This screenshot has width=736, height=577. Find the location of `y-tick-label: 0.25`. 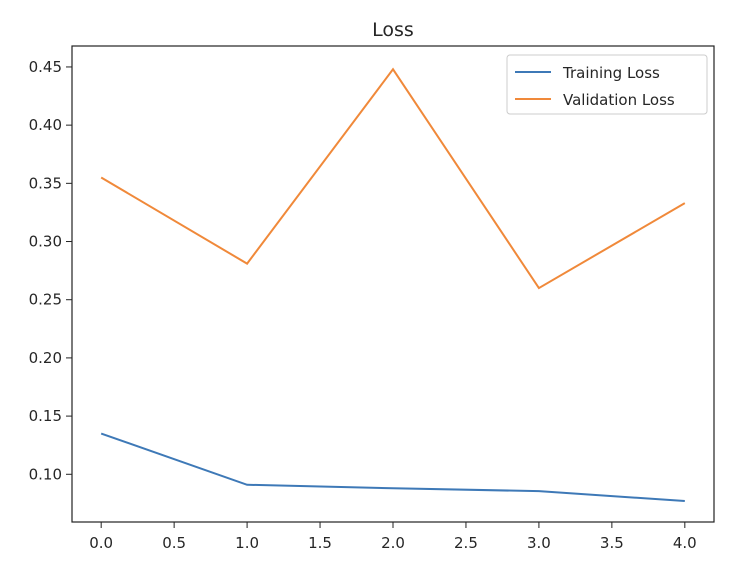

y-tick-label: 0.25 is located at coordinates (45, 300).